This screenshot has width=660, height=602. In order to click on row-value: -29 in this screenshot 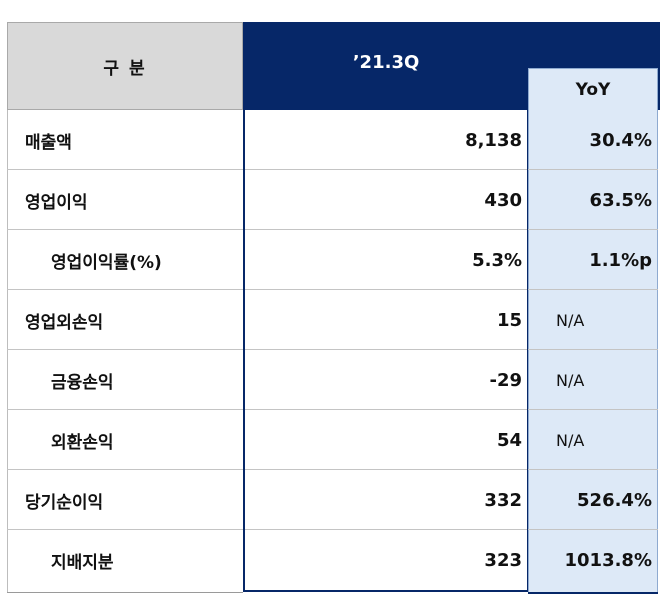, I will do `click(505, 380)`.